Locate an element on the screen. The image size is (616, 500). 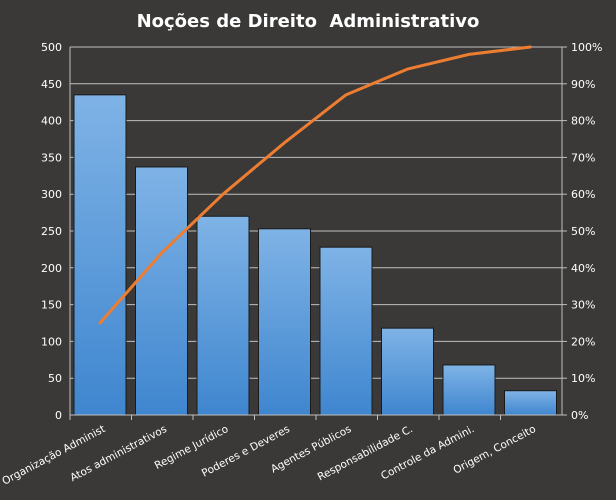
y2-tick-label: 70% is located at coordinates (583, 157).